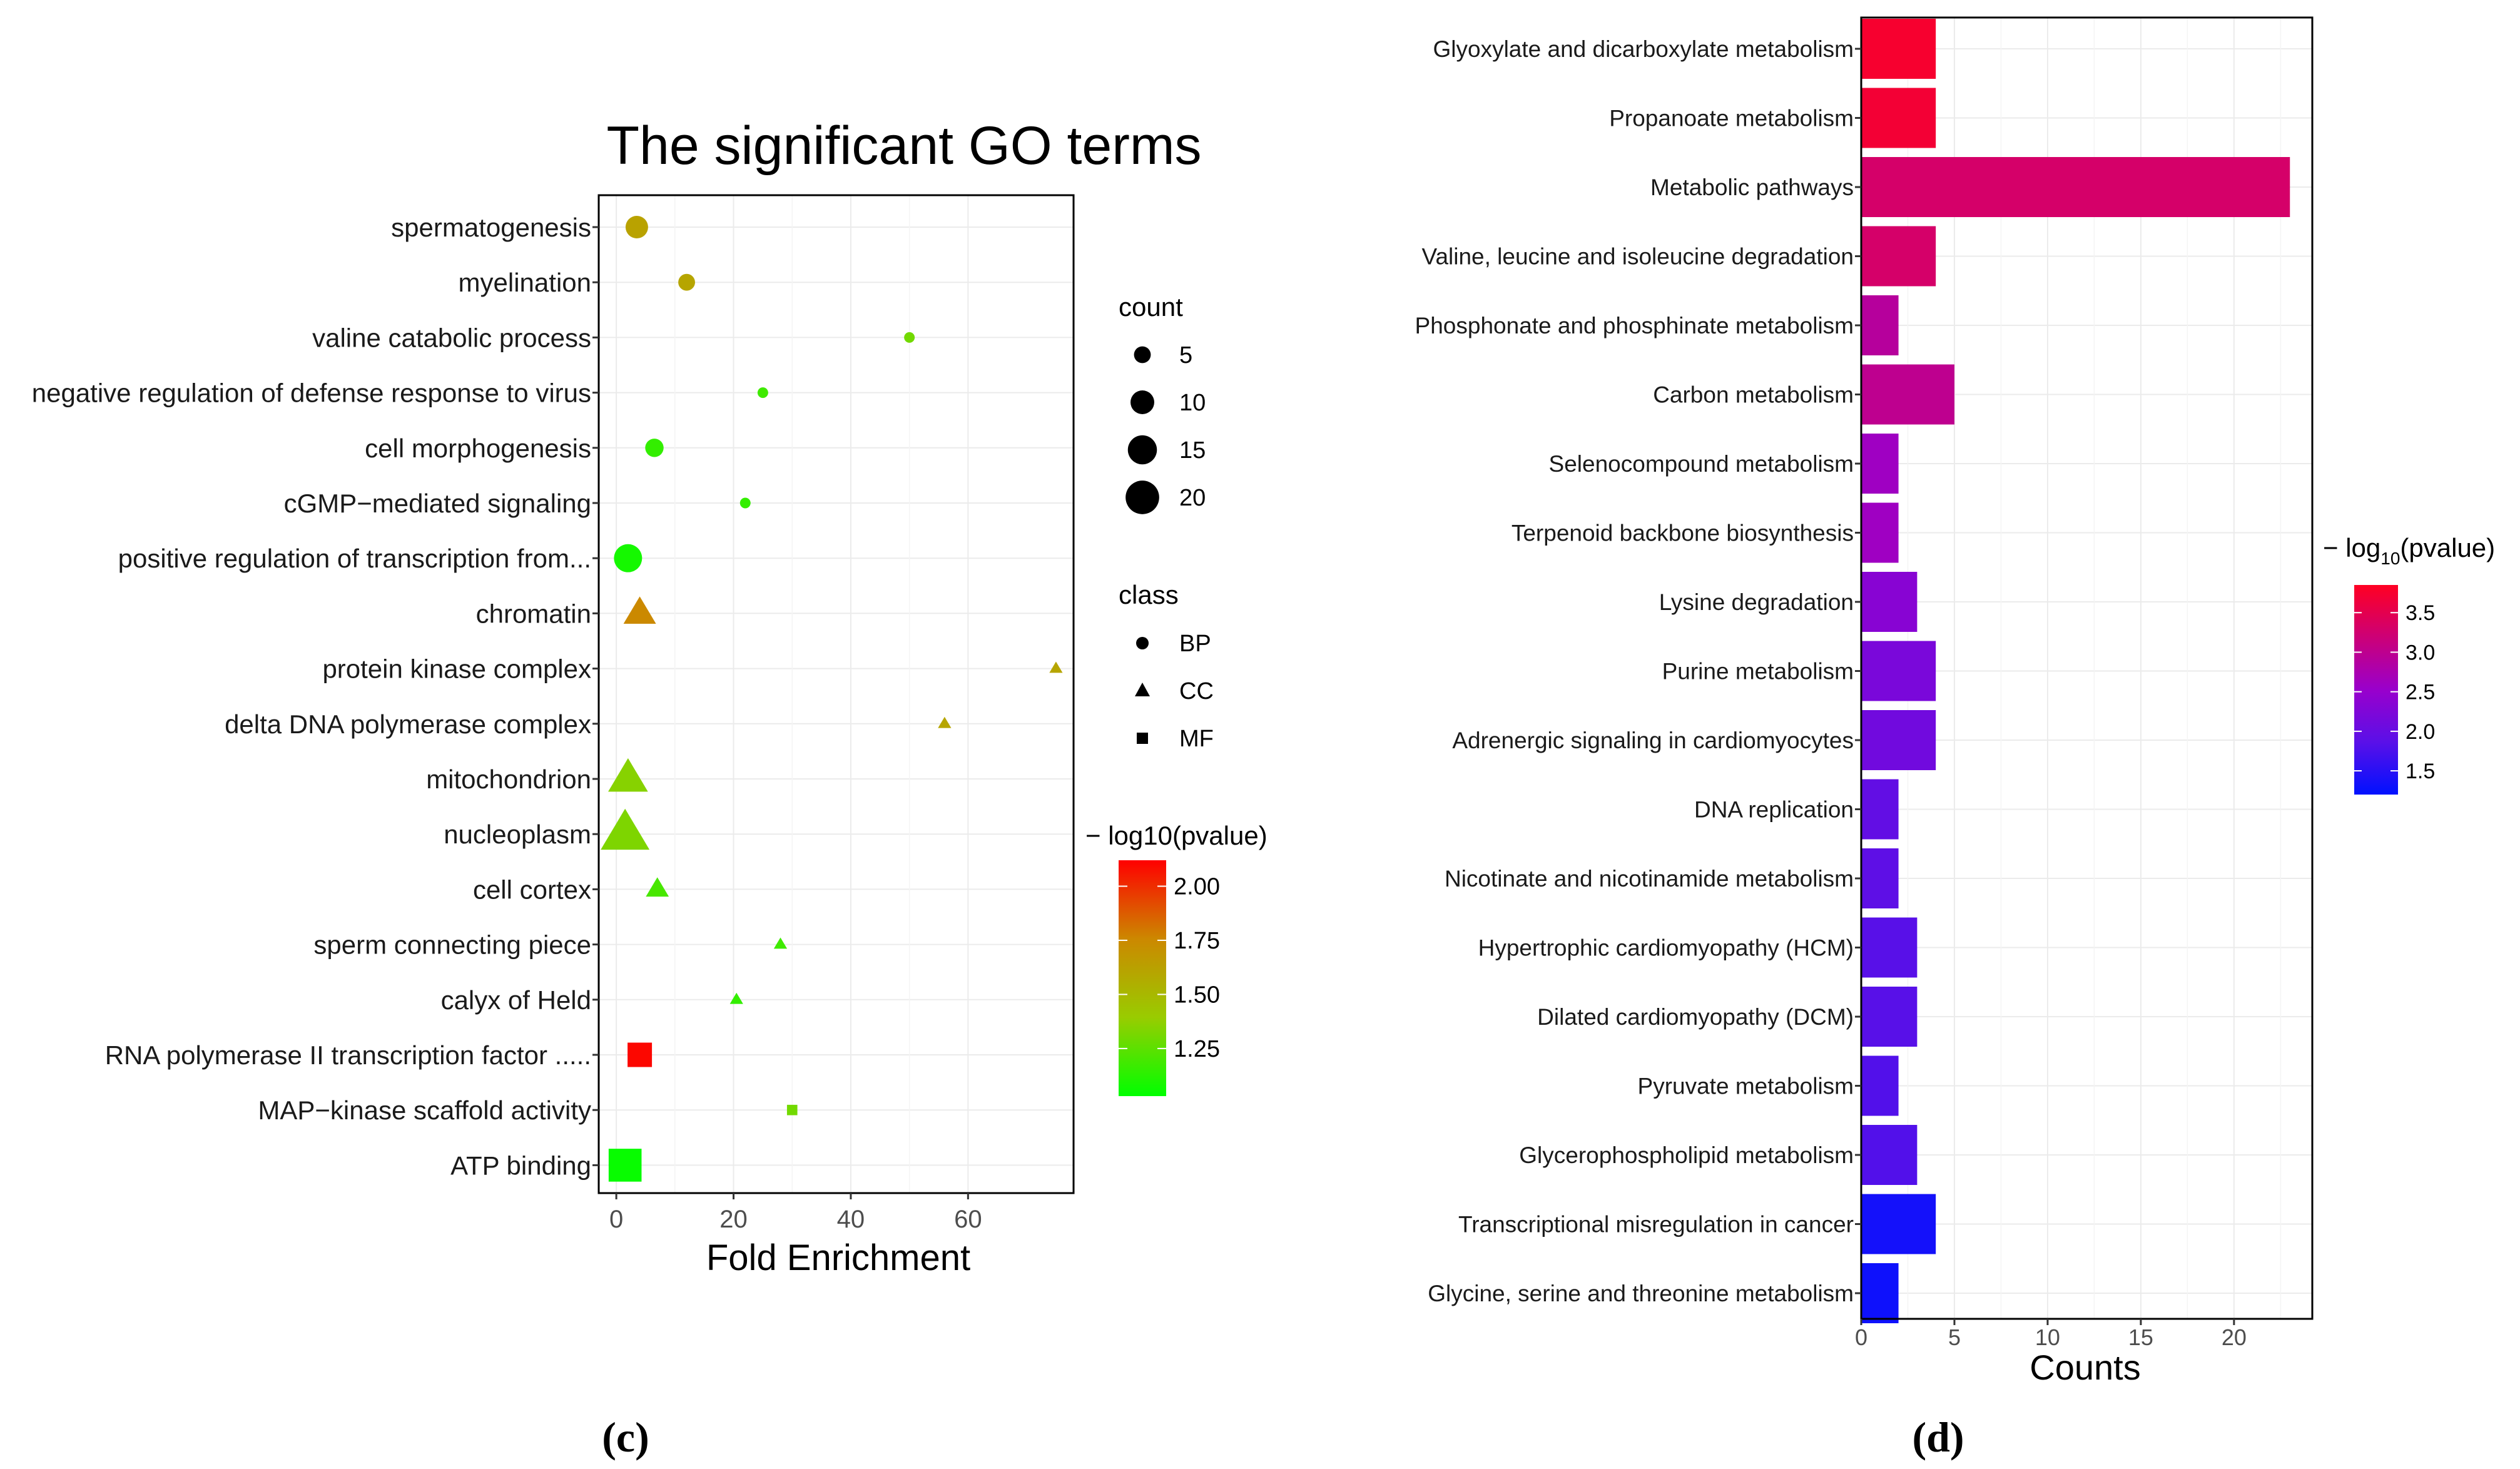  What do you see at coordinates (2420, 732) in the screenshot?
I see `legend-color-label: 2.0` at bounding box center [2420, 732].